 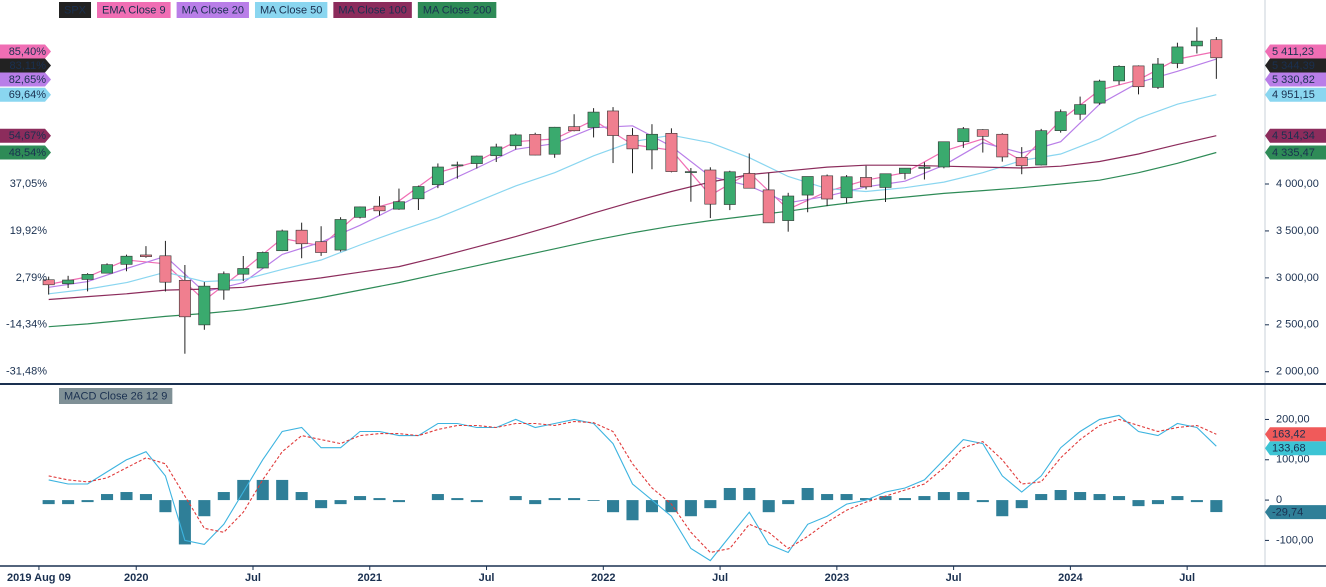 I want to click on legend-label: MA Close 200, so click(x=457, y=10).